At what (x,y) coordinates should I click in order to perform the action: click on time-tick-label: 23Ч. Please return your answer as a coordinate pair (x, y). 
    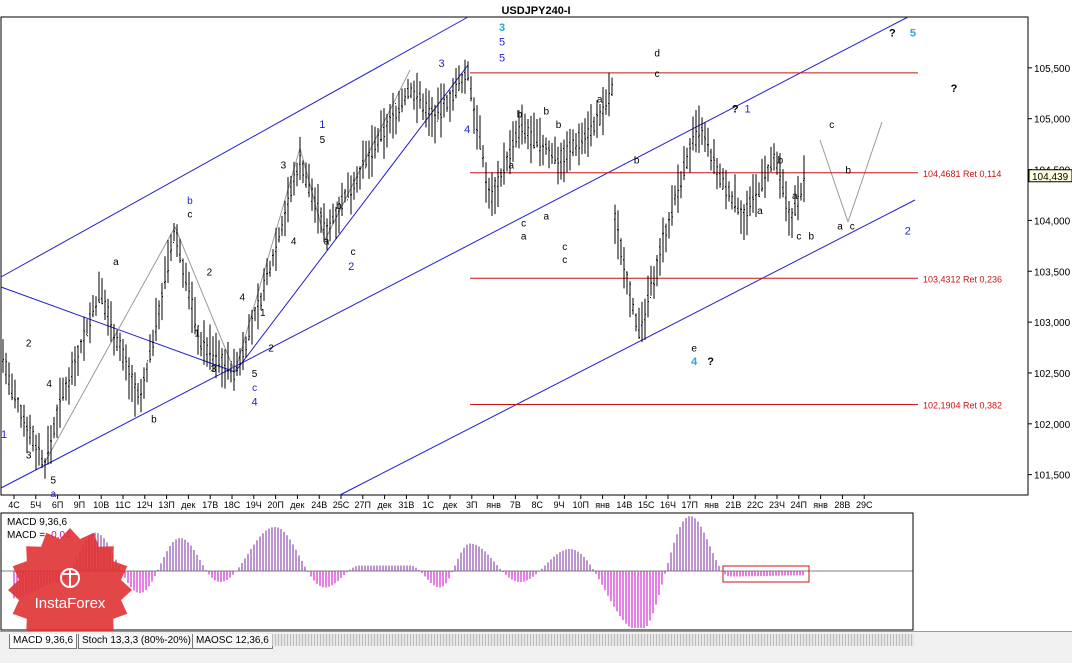
    Looking at the image, I should click on (777, 505).